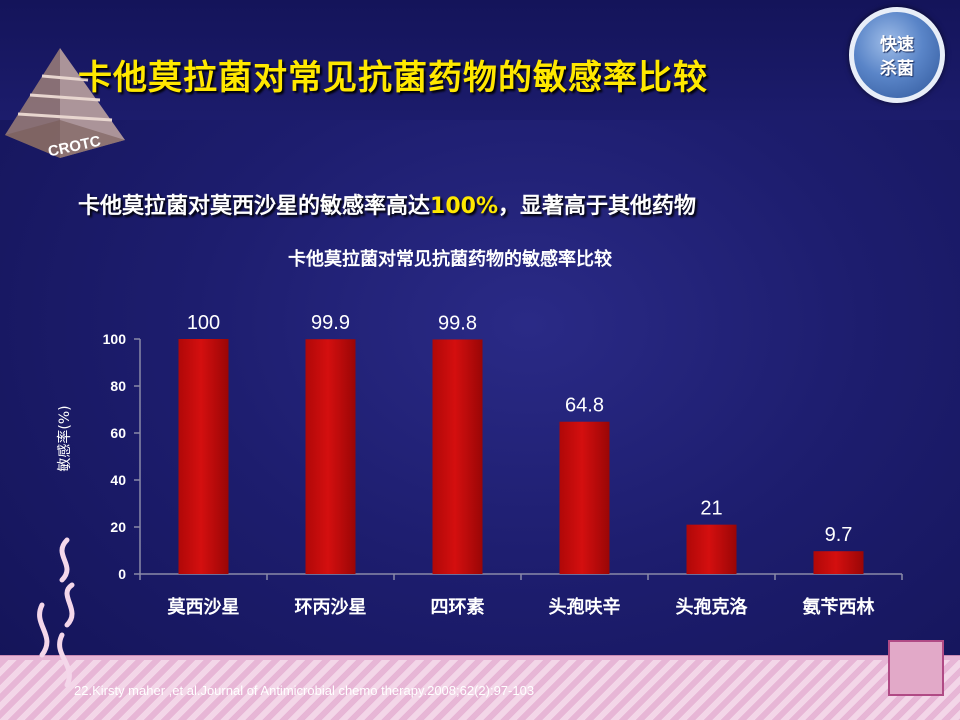 The image size is (960, 720). I want to click on calligraphy-decoration, so click(56, 612).